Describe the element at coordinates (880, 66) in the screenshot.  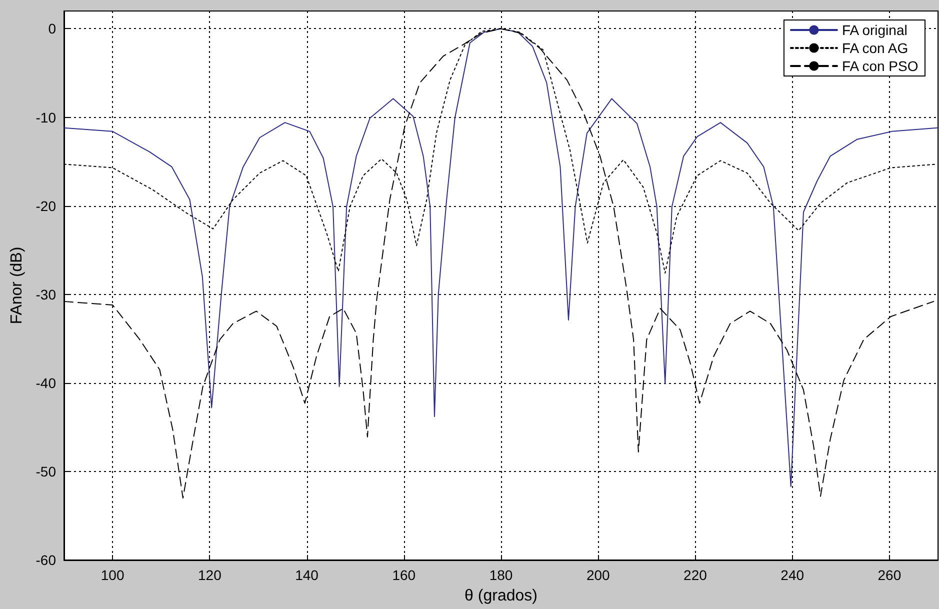
I see `legend-label: FA con PSO` at that location.